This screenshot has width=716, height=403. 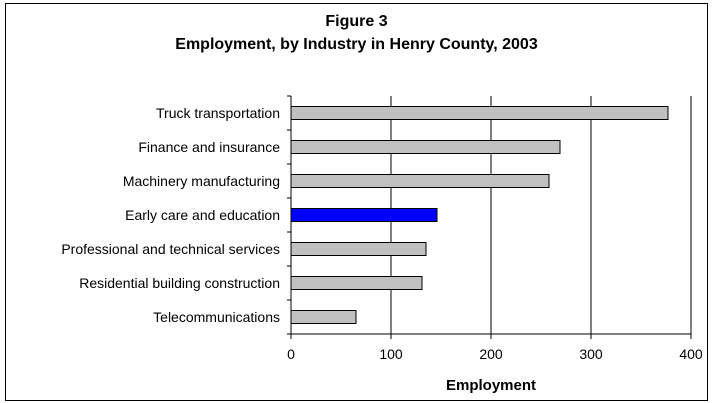 I want to click on category-label: Early care and education, so click(x=202, y=215).